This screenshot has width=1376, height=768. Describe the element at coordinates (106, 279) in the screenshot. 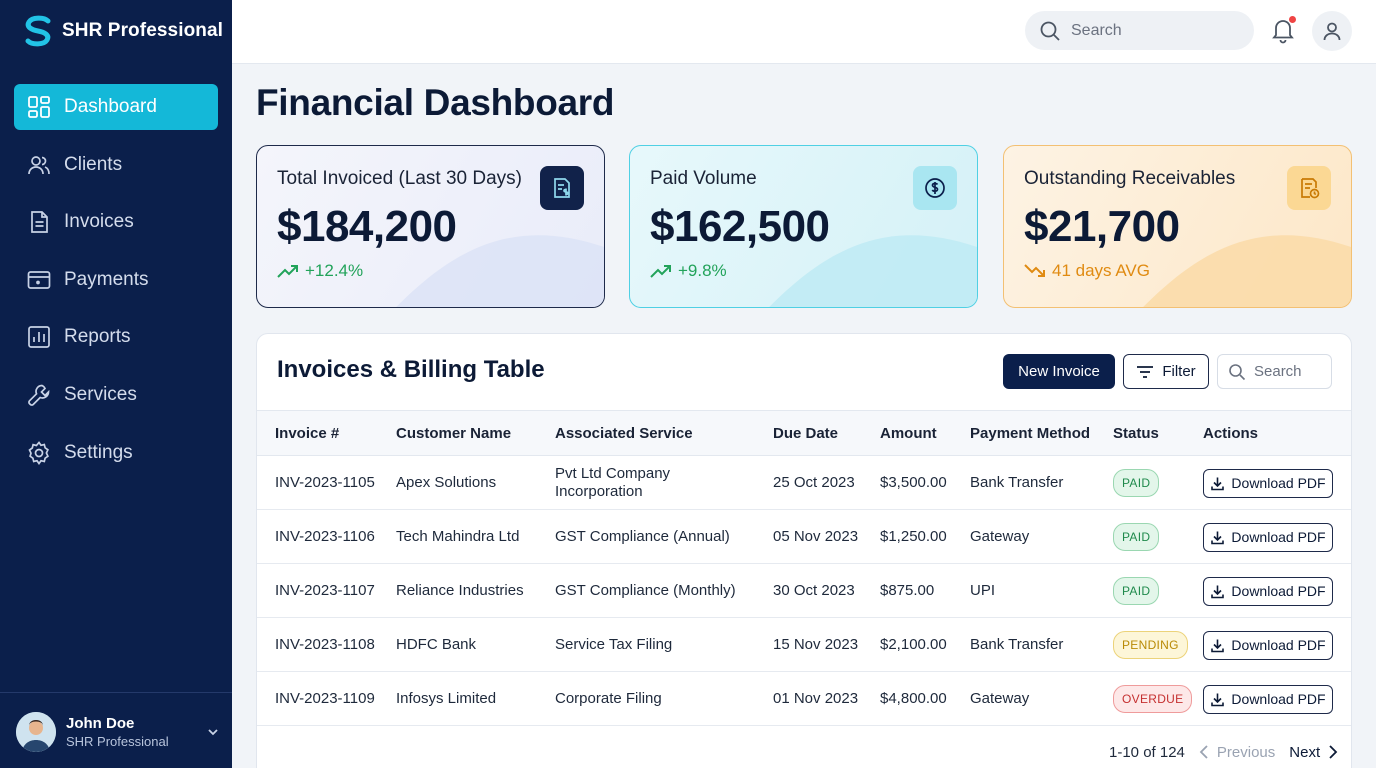

I see `sidebar-item-label: Payments` at that location.